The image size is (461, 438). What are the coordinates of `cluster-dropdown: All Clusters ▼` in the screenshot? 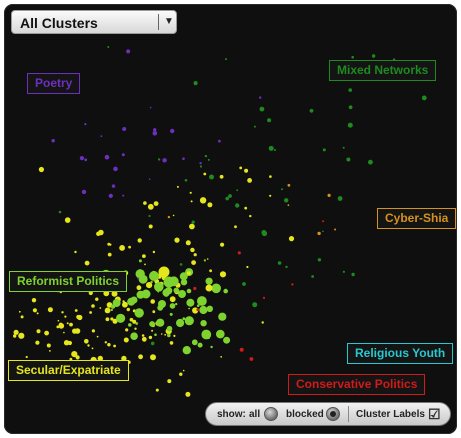 It's located at (94, 22).